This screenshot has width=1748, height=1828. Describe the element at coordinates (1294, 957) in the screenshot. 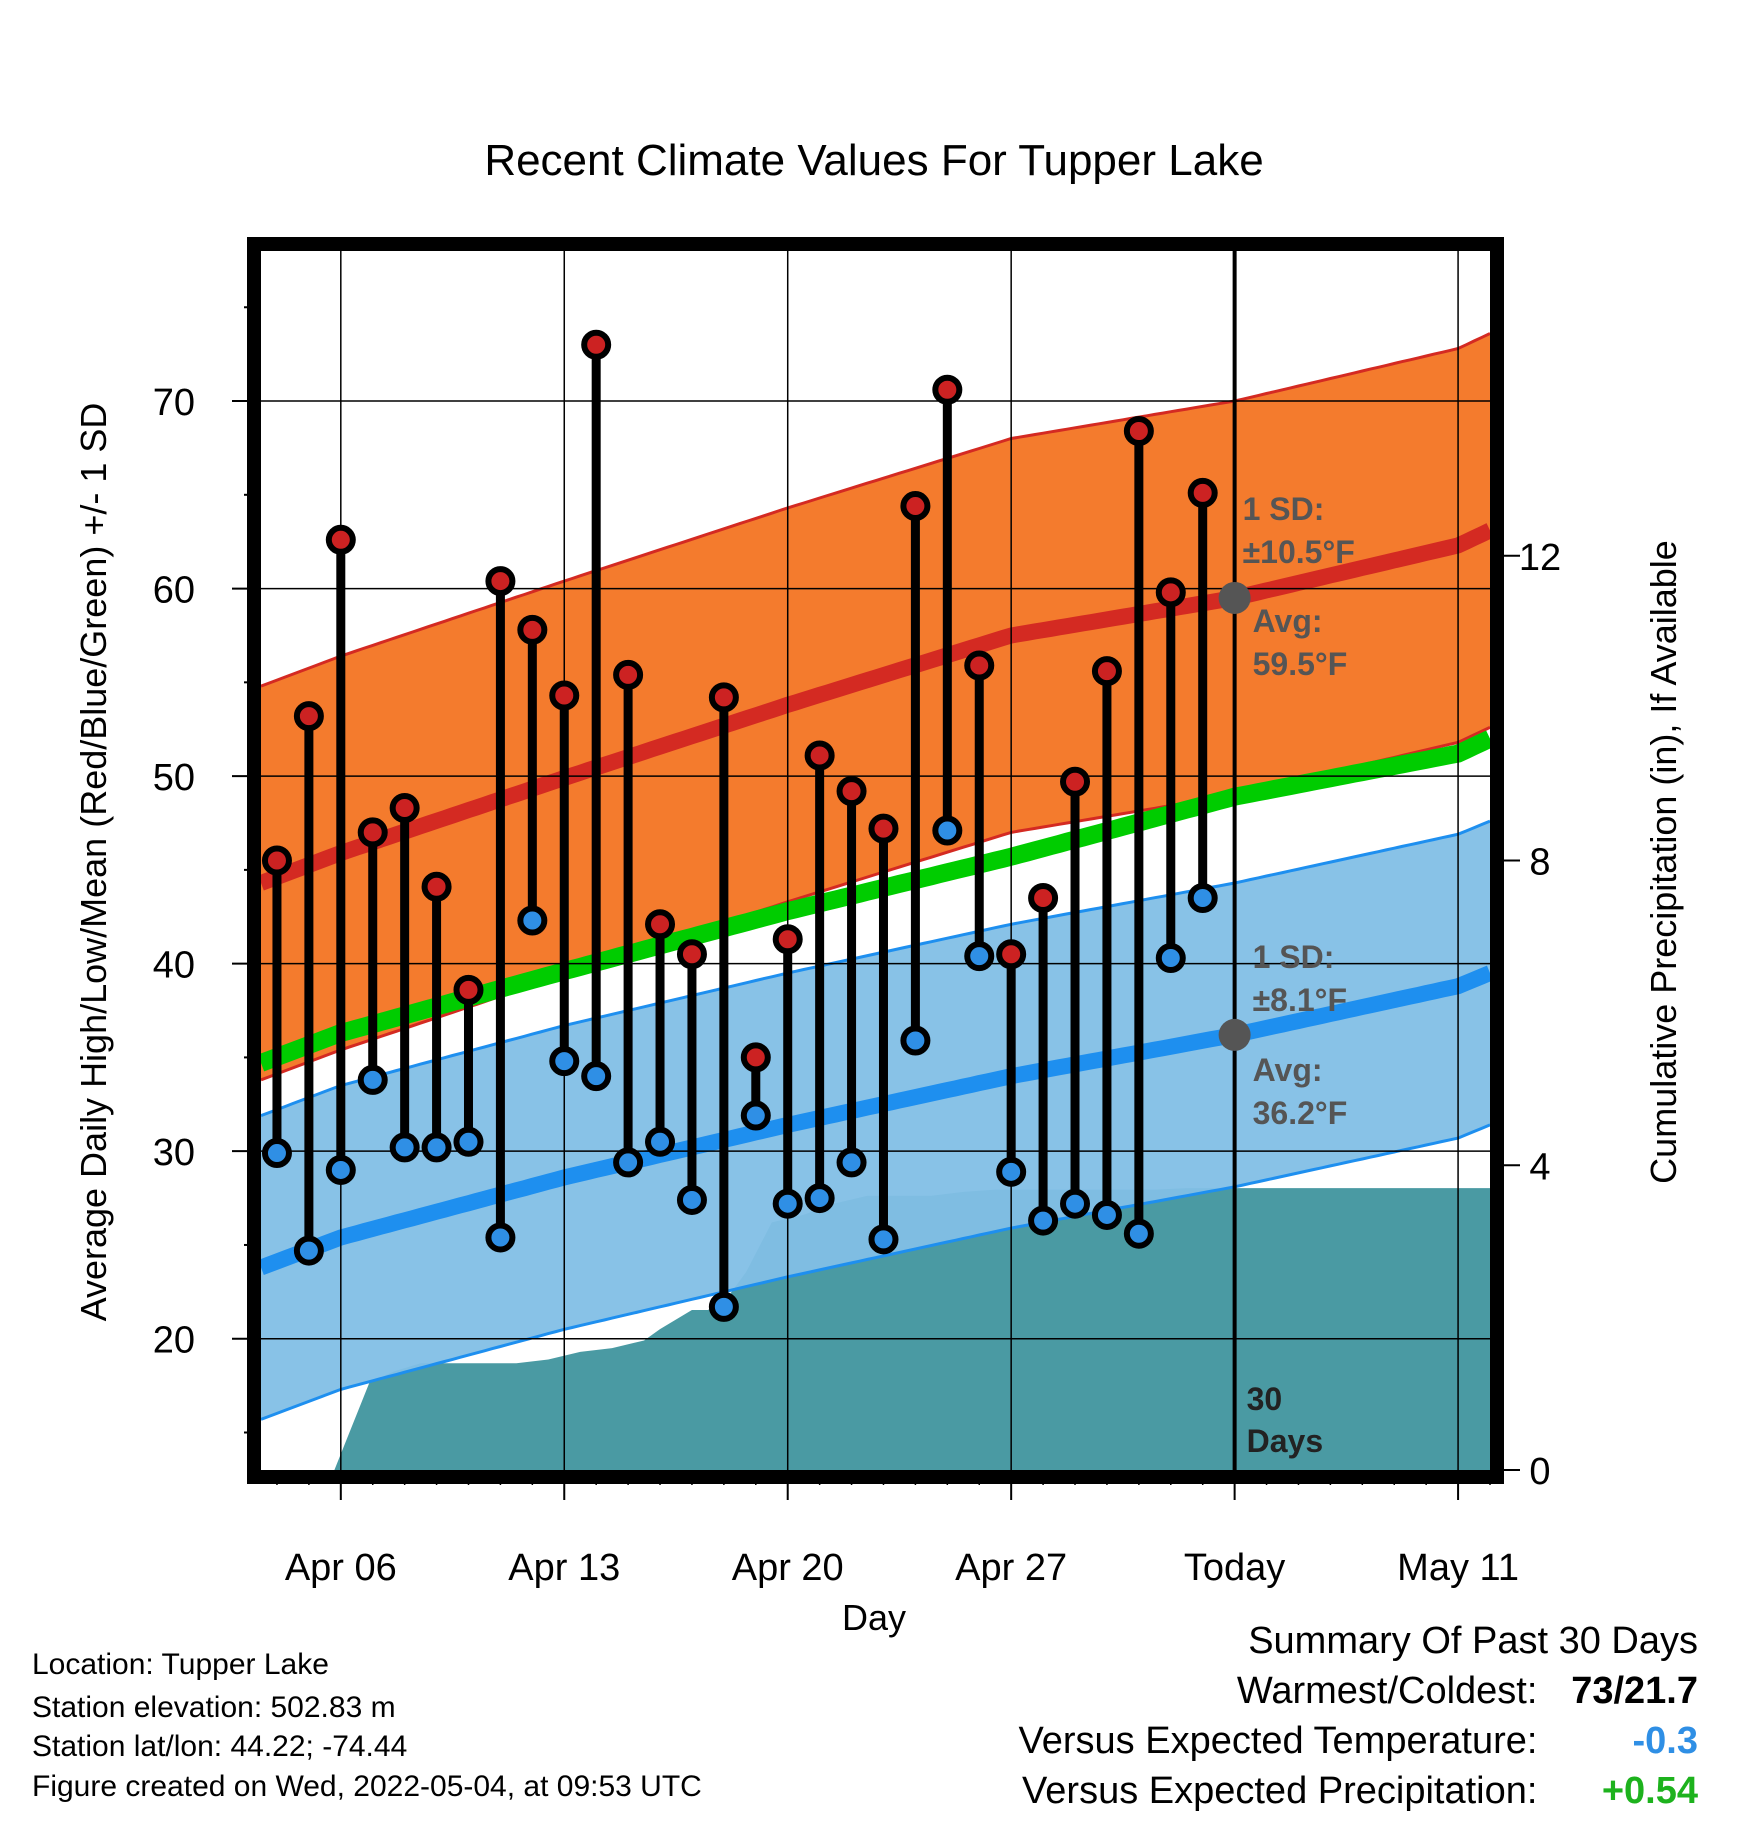

I see `low-sd-label: 1 SD:` at that location.